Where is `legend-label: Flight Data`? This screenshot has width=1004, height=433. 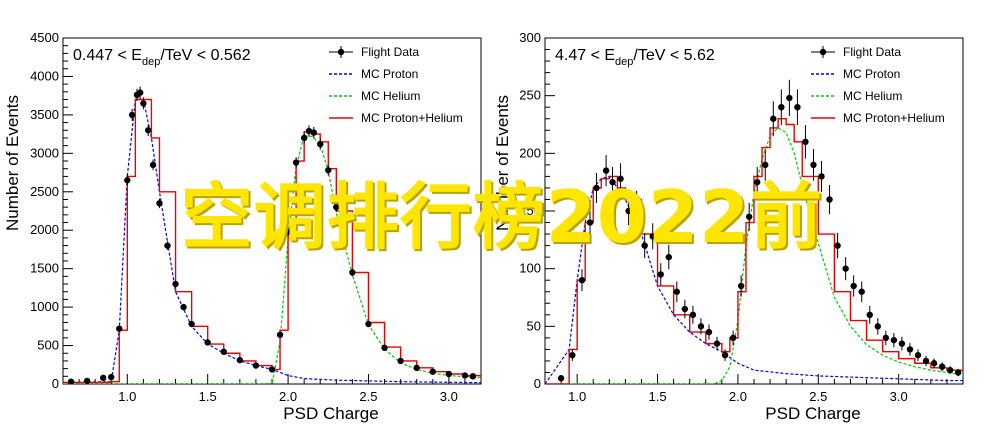
legend-label: Flight Data is located at coordinates (390, 52).